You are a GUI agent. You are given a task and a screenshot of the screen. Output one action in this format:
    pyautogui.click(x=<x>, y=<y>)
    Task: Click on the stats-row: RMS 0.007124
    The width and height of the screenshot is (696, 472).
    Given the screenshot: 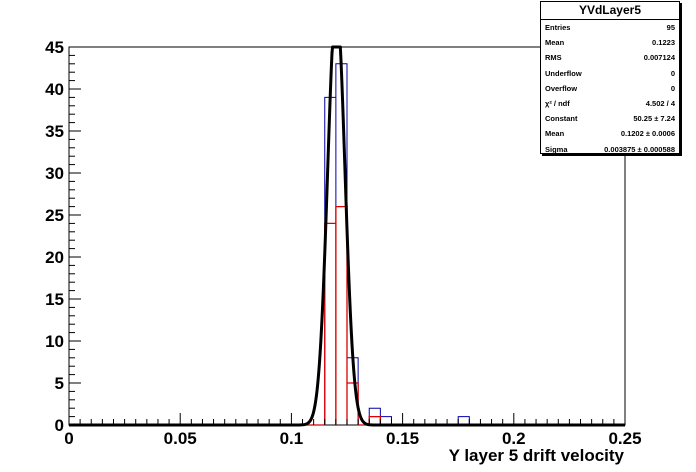 What is the action you would take?
    pyautogui.click(x=610, y=57)
    